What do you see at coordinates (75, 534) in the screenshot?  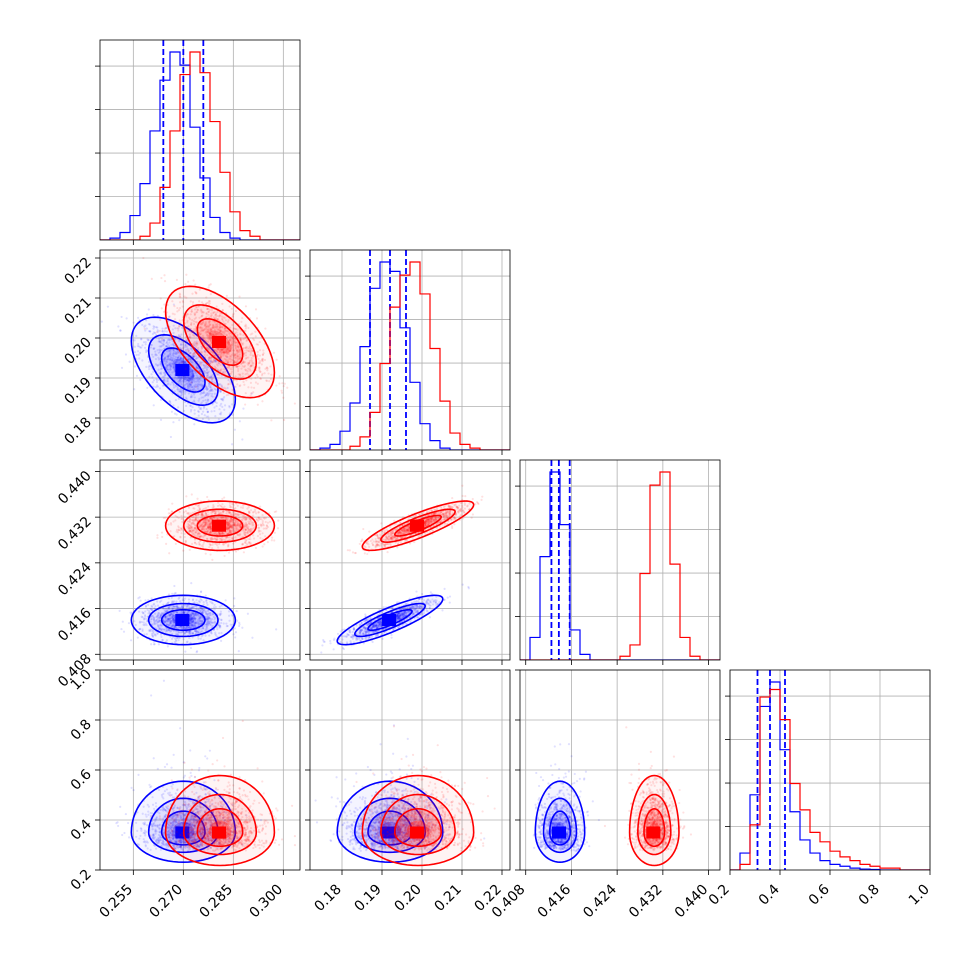 I see `y-tick-label: 0.432` at bounding box center [75, 534].